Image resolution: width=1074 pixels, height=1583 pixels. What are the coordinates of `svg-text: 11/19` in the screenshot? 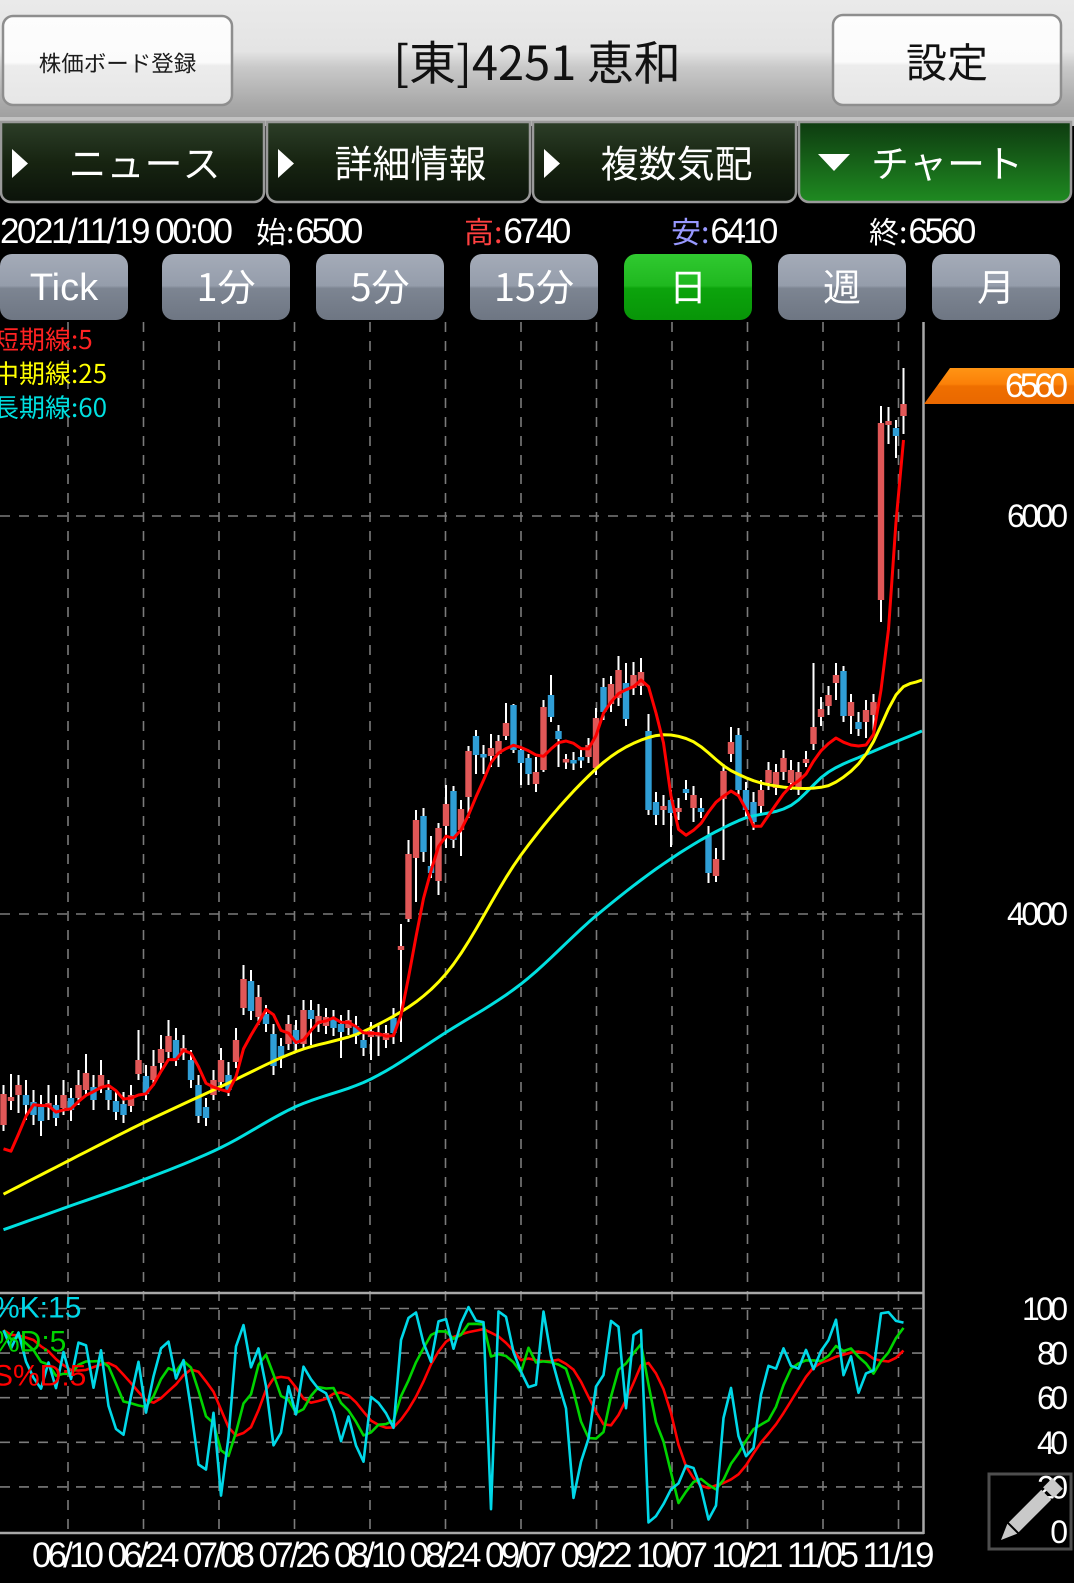 It's located at (899, 1555).